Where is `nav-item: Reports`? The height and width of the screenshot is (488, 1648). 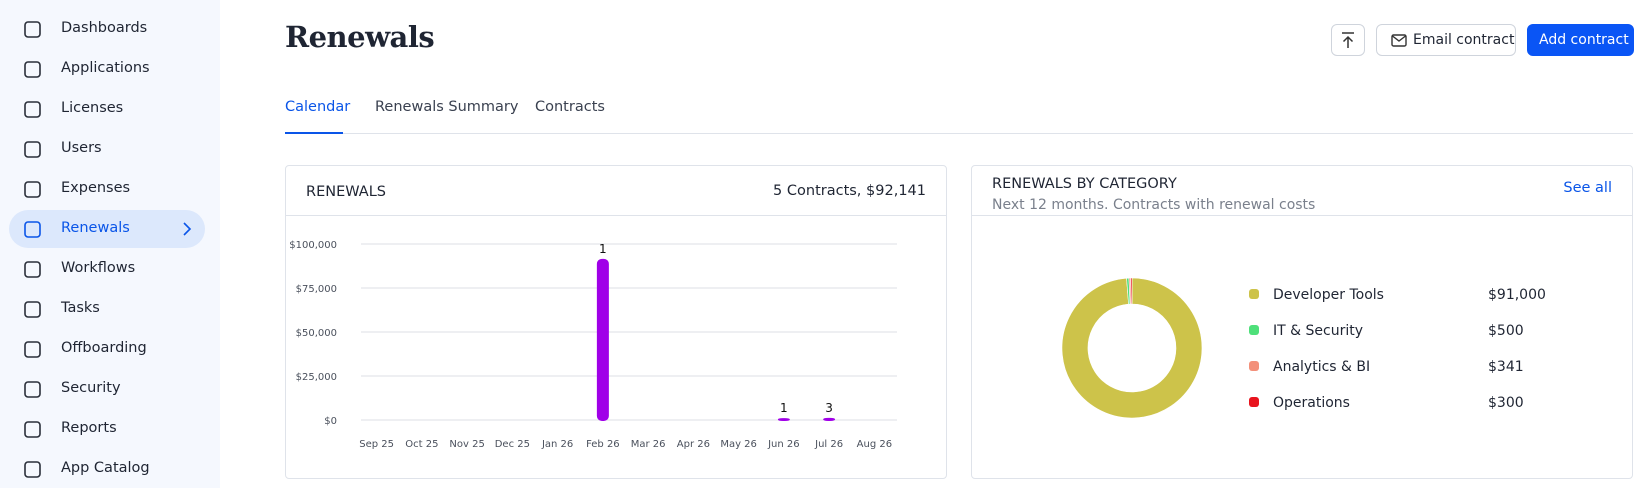 nav-item: Reports is located at coordinates (107, 429).